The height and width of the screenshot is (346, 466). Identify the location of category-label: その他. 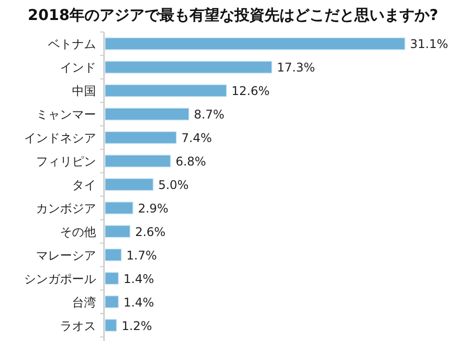
(78, 231).